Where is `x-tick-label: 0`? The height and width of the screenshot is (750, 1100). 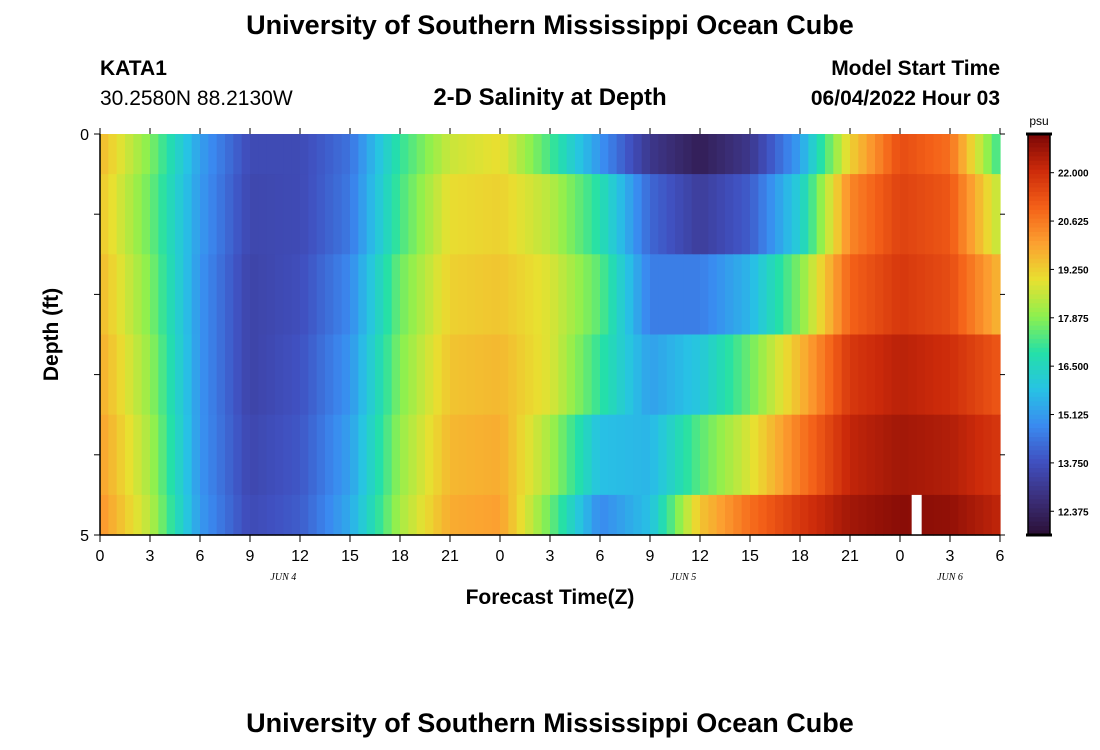
x-tick-label: 0 is located at coordinates (500, 556).